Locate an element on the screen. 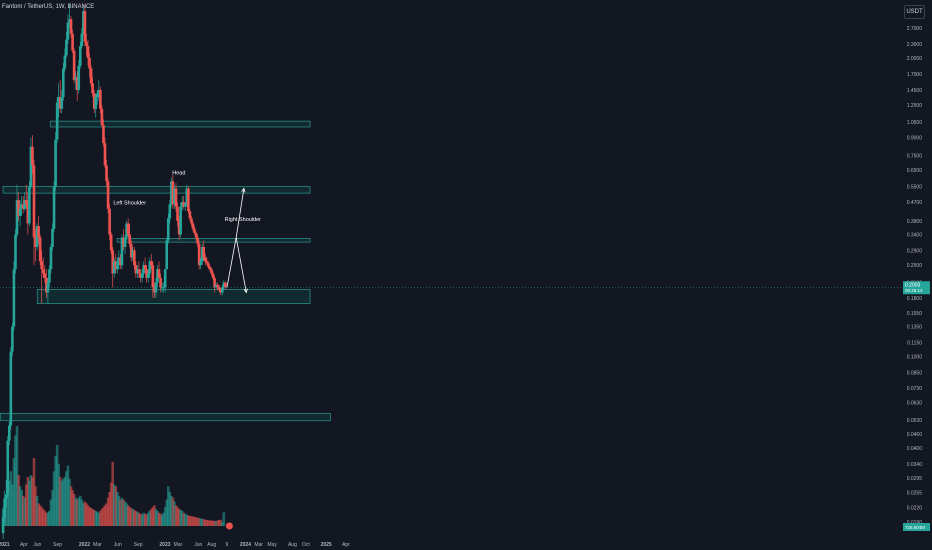 Image resolution: width=932 pixels, height=550 pixels. price-tick-label: 1.7000 is located at coordinates (915, 75).